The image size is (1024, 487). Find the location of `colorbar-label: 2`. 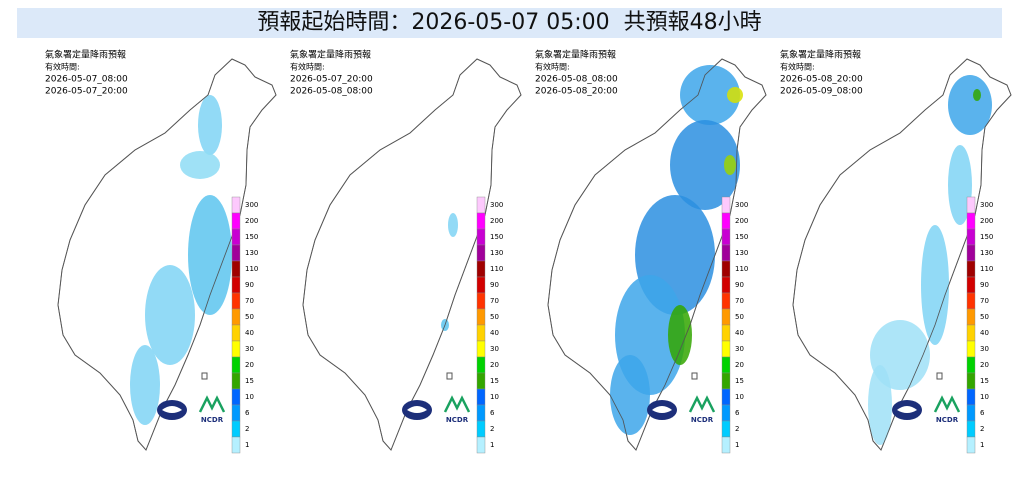

colorbar-label: 2 is located at coordinates (982, 429).